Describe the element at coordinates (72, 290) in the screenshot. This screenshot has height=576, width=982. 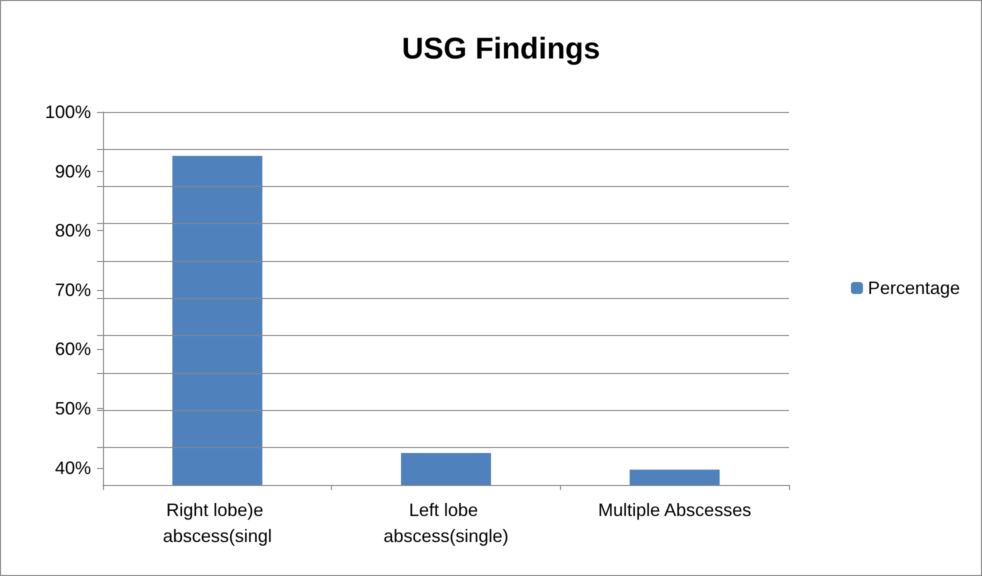
I see `y-tick-label: 70%` at that location.